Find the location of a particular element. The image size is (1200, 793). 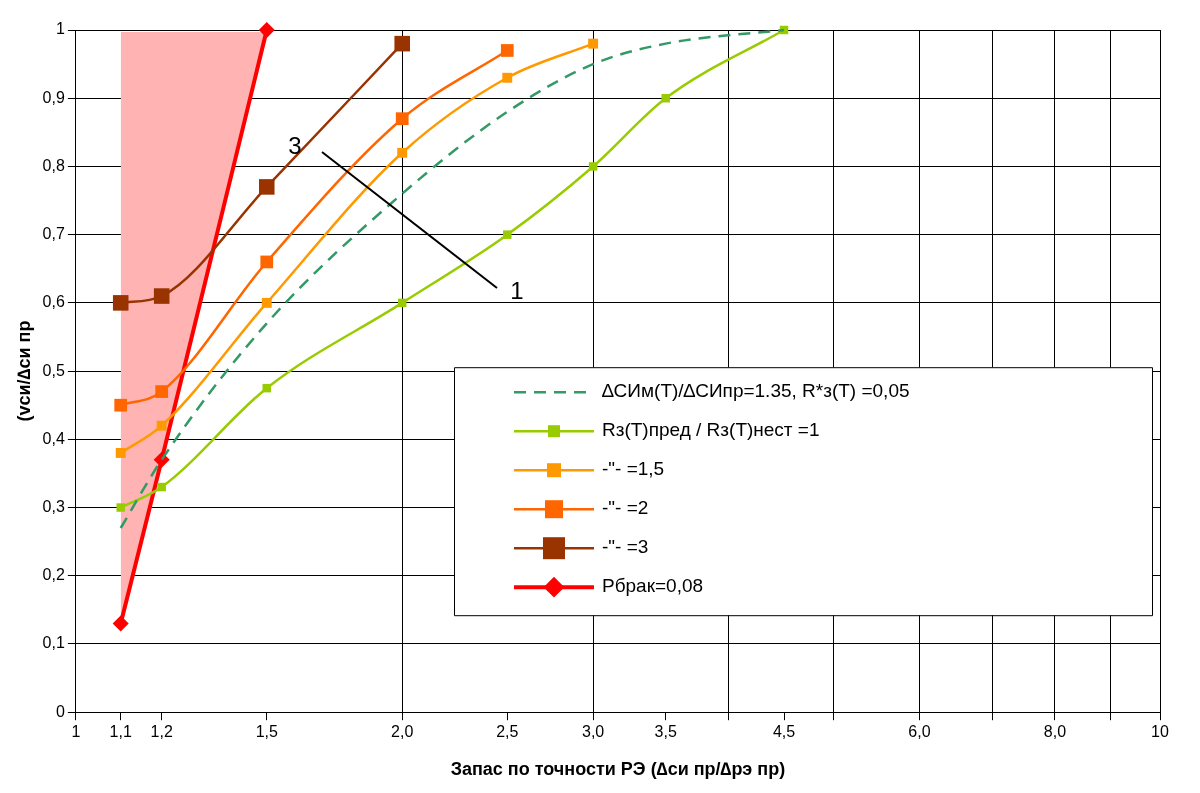

x-tick-label: 6,0 is located at coordinates (919, 732).